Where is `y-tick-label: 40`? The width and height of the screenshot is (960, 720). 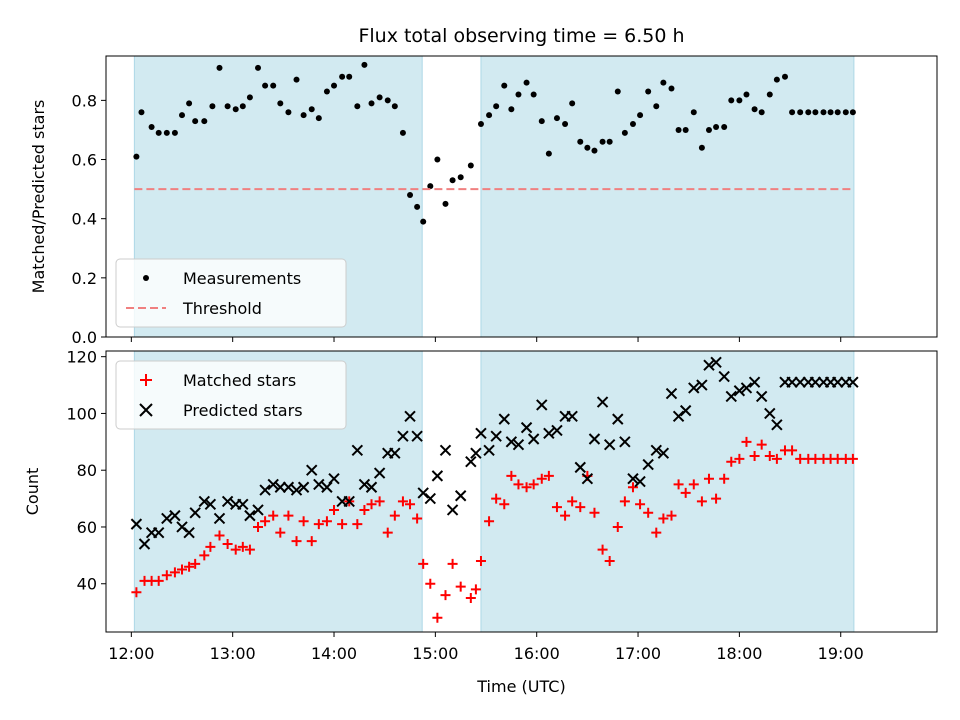
y-tick-label: 40 is located at coordinates (87, 584).